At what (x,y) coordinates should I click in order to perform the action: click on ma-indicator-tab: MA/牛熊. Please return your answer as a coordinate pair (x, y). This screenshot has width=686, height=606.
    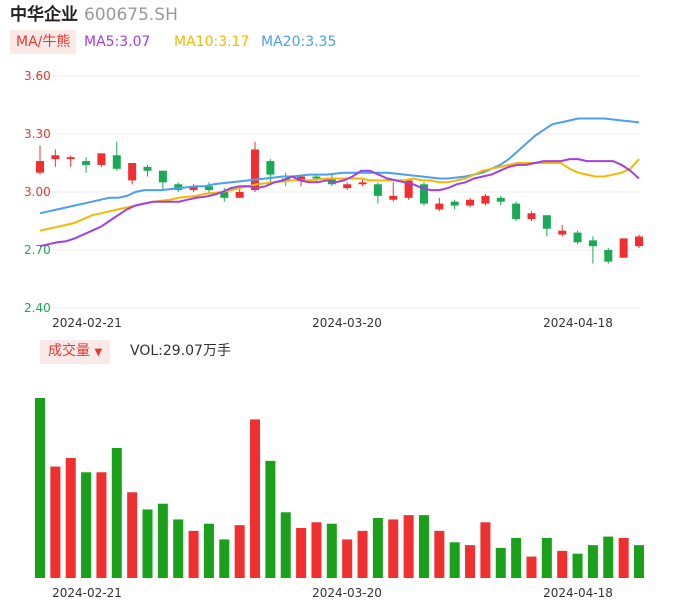
    Looking at the image, I should click on (43, 42).